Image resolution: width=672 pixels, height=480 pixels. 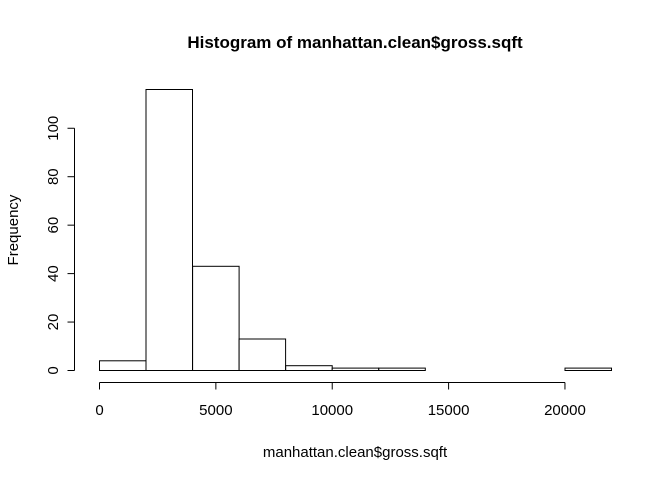 What do you see at coordinates (53, 370) in the screenshot?
I see `y-tick-label: 0` at bounding box center [53, 370].